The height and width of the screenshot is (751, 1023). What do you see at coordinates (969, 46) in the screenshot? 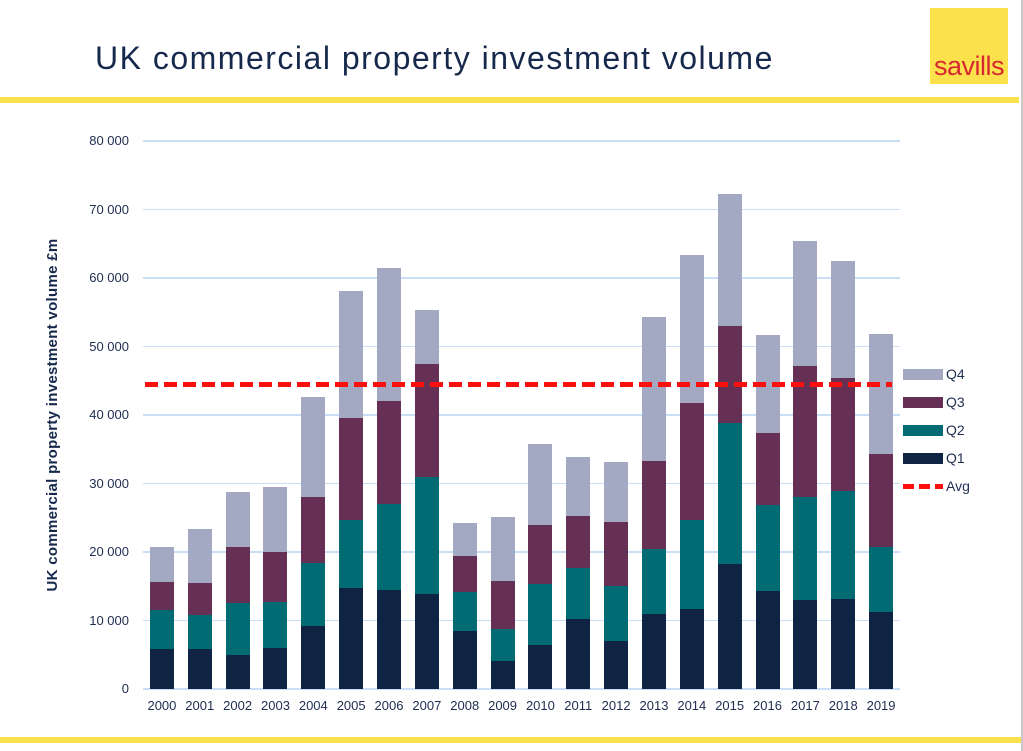
I see `savills-logo: savills` at bounding box center [969, 46].